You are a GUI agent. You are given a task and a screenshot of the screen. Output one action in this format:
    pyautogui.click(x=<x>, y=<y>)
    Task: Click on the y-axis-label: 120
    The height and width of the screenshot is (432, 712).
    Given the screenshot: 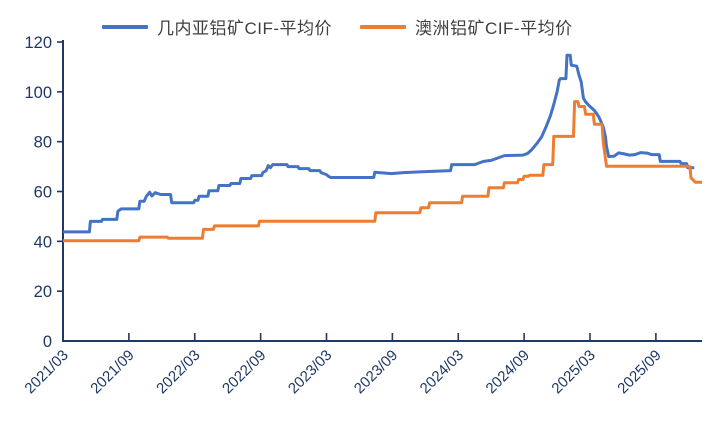 What is the action you would take?
    pyautogui.click(x=38, y=43)
    